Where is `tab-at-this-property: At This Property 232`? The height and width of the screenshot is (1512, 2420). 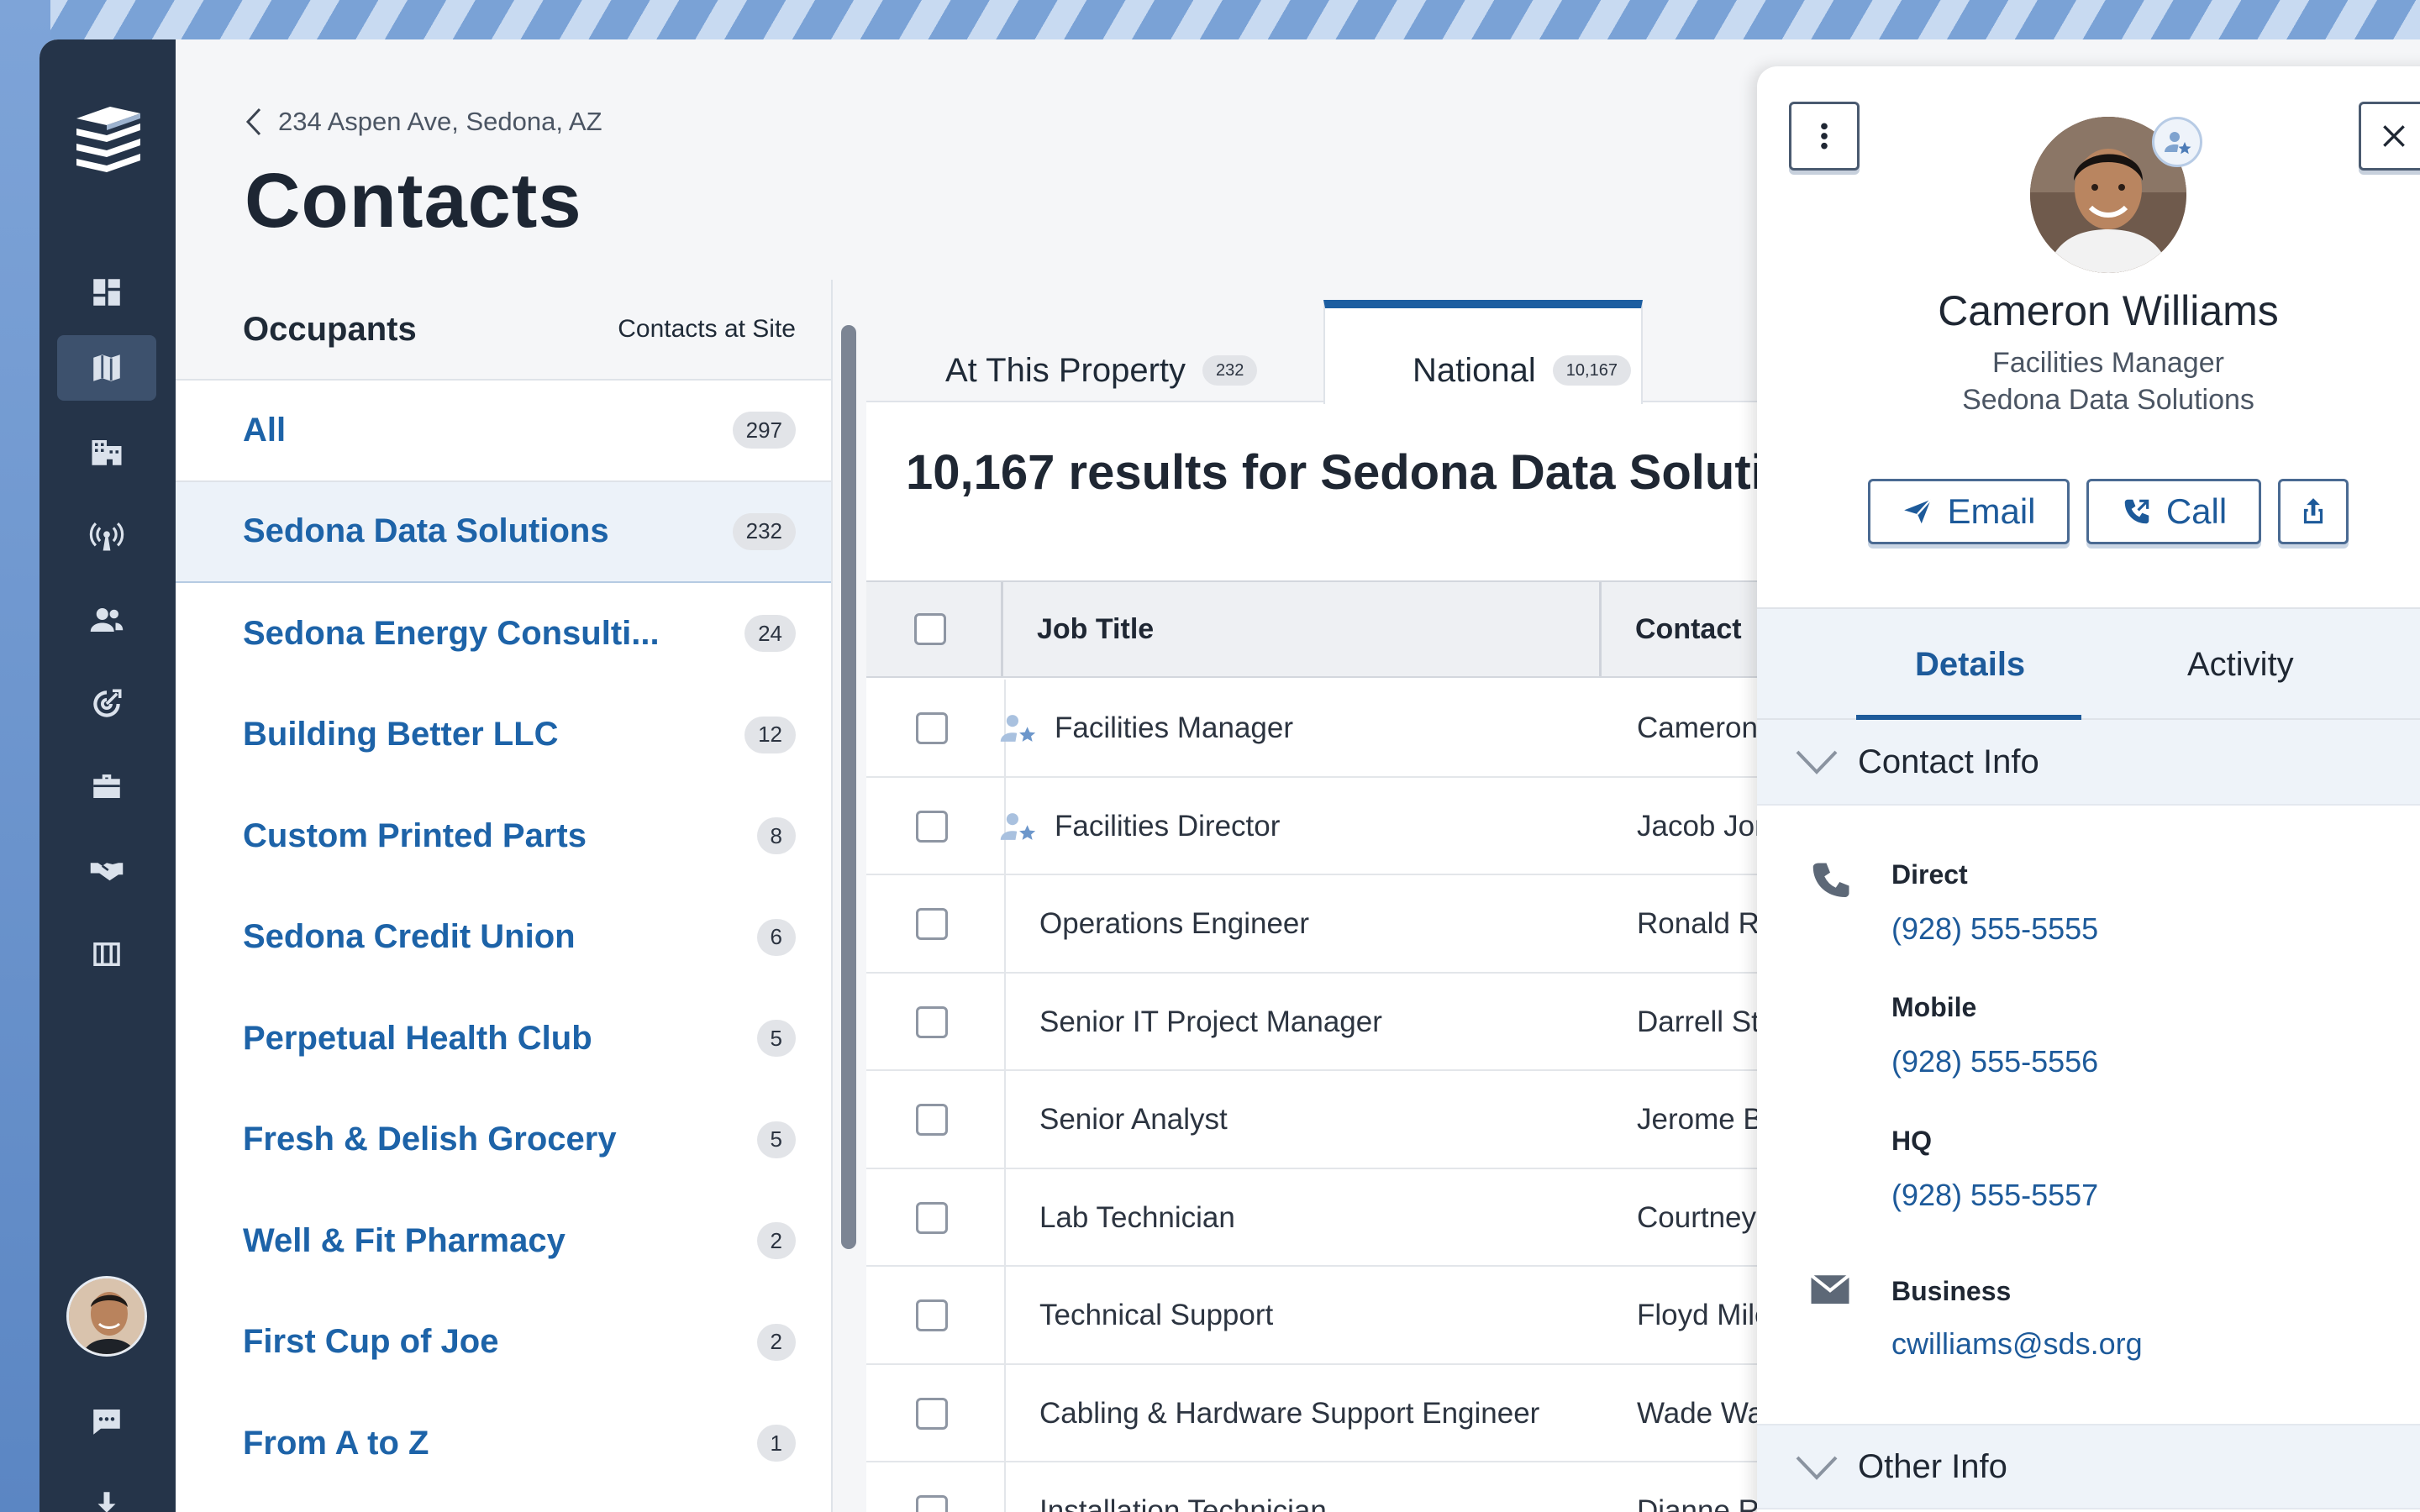
tab-at-this-property: At This Property 232 is located at coordinates (1102, 377).